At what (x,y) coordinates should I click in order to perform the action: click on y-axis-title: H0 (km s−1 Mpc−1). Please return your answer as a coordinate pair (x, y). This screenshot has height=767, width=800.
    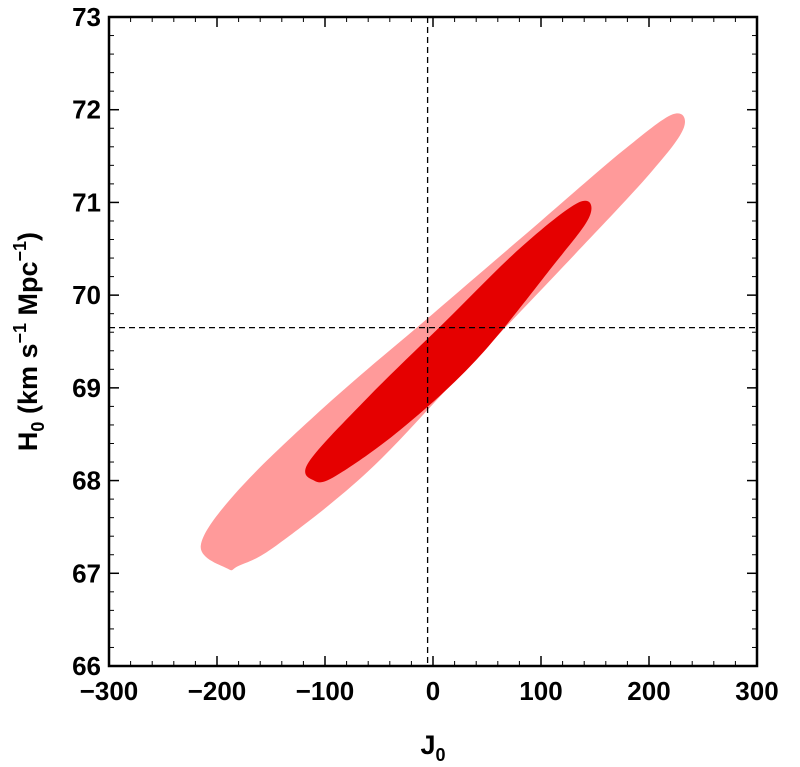
    Looking at the image, I should click on (29, 341).